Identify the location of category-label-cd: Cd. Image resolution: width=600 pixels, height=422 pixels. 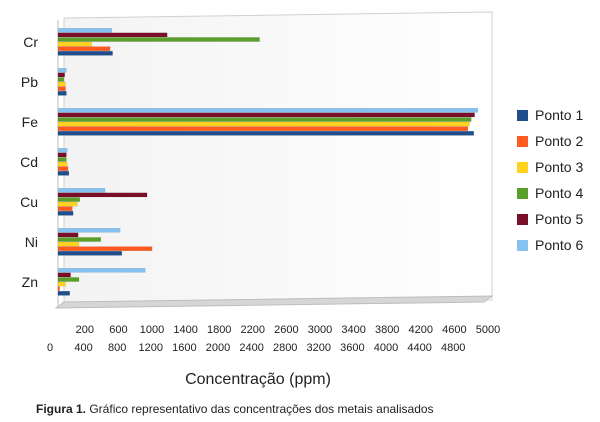
(29, 162).